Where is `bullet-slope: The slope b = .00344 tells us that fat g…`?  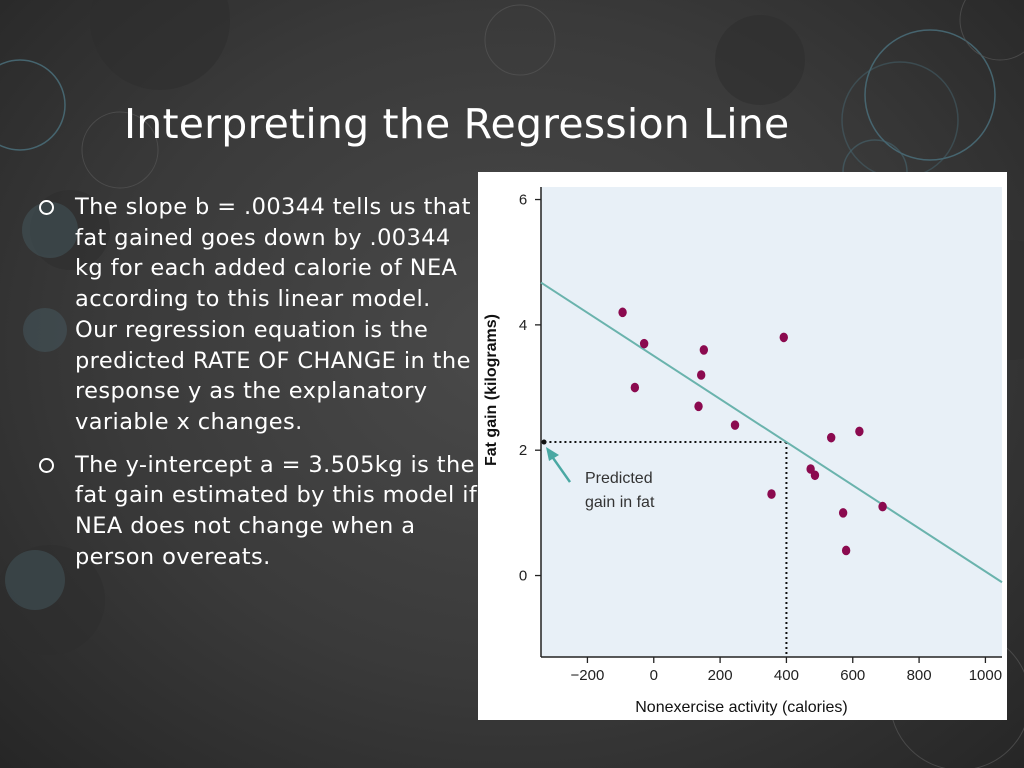
bullet-slope: The slope b = .00344 tells us that fat g… is located at coordinates (258, 315).